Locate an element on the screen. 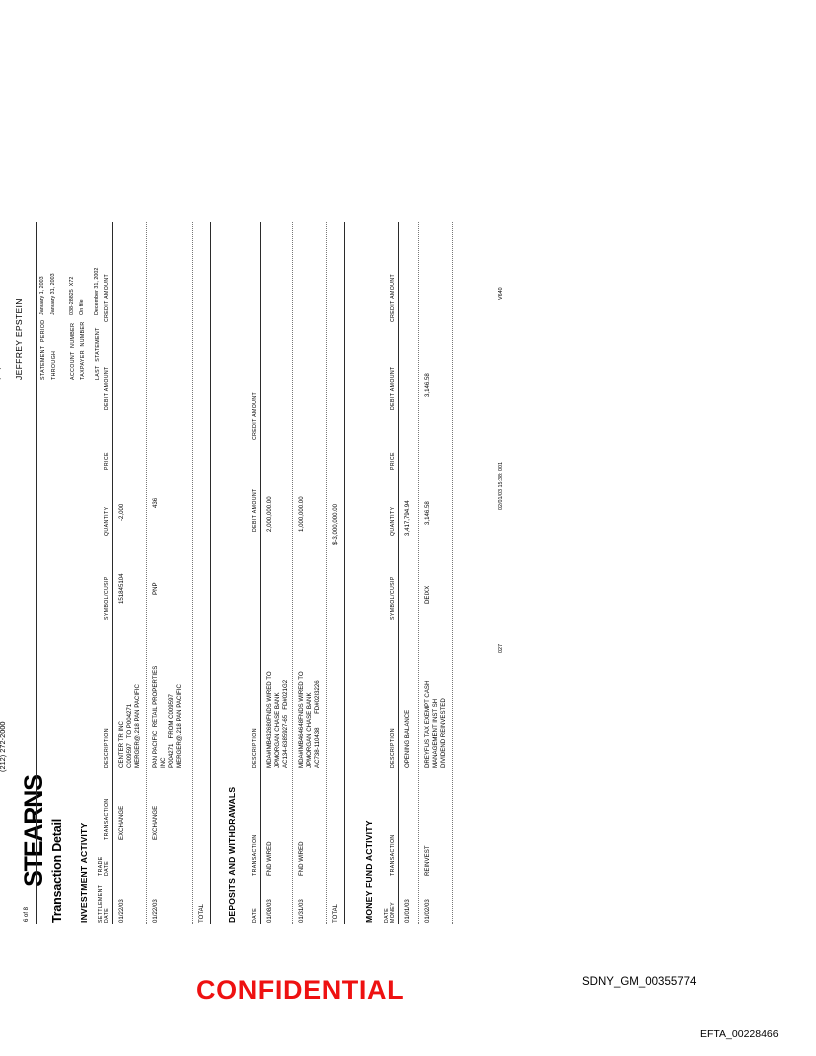 The image size is (816, 1056). mf-col-description: DESCRIPTION is located at coordinates (393, 748).